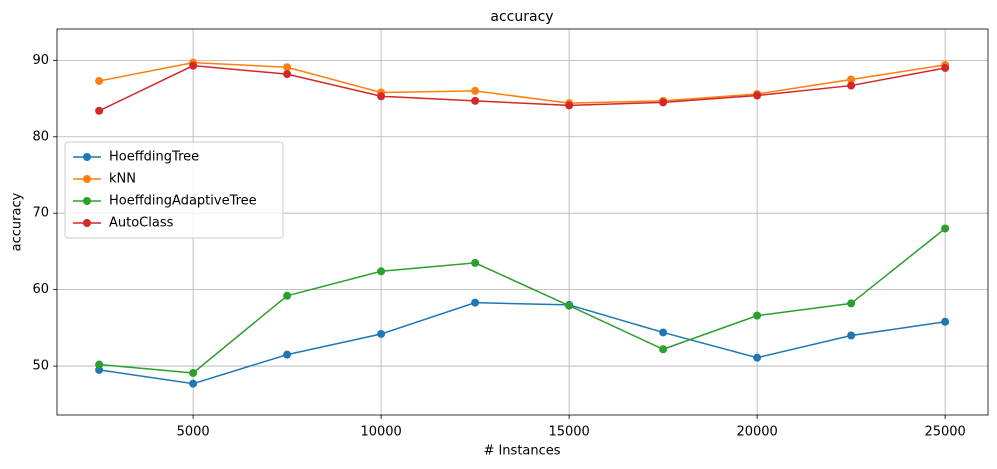 Image resolution: width=997 pixels, height=469 pixels. I want to click on legend-box, so click(174, 190).